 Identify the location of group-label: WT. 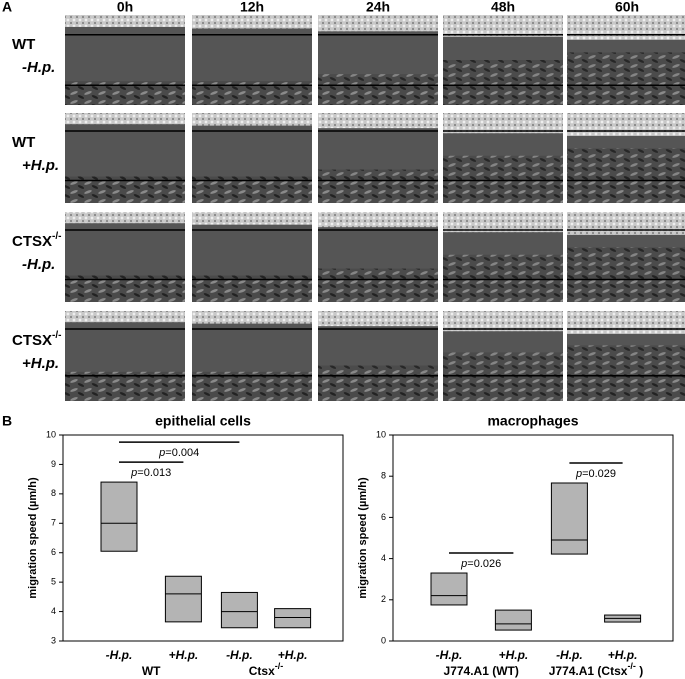
(151, 671).